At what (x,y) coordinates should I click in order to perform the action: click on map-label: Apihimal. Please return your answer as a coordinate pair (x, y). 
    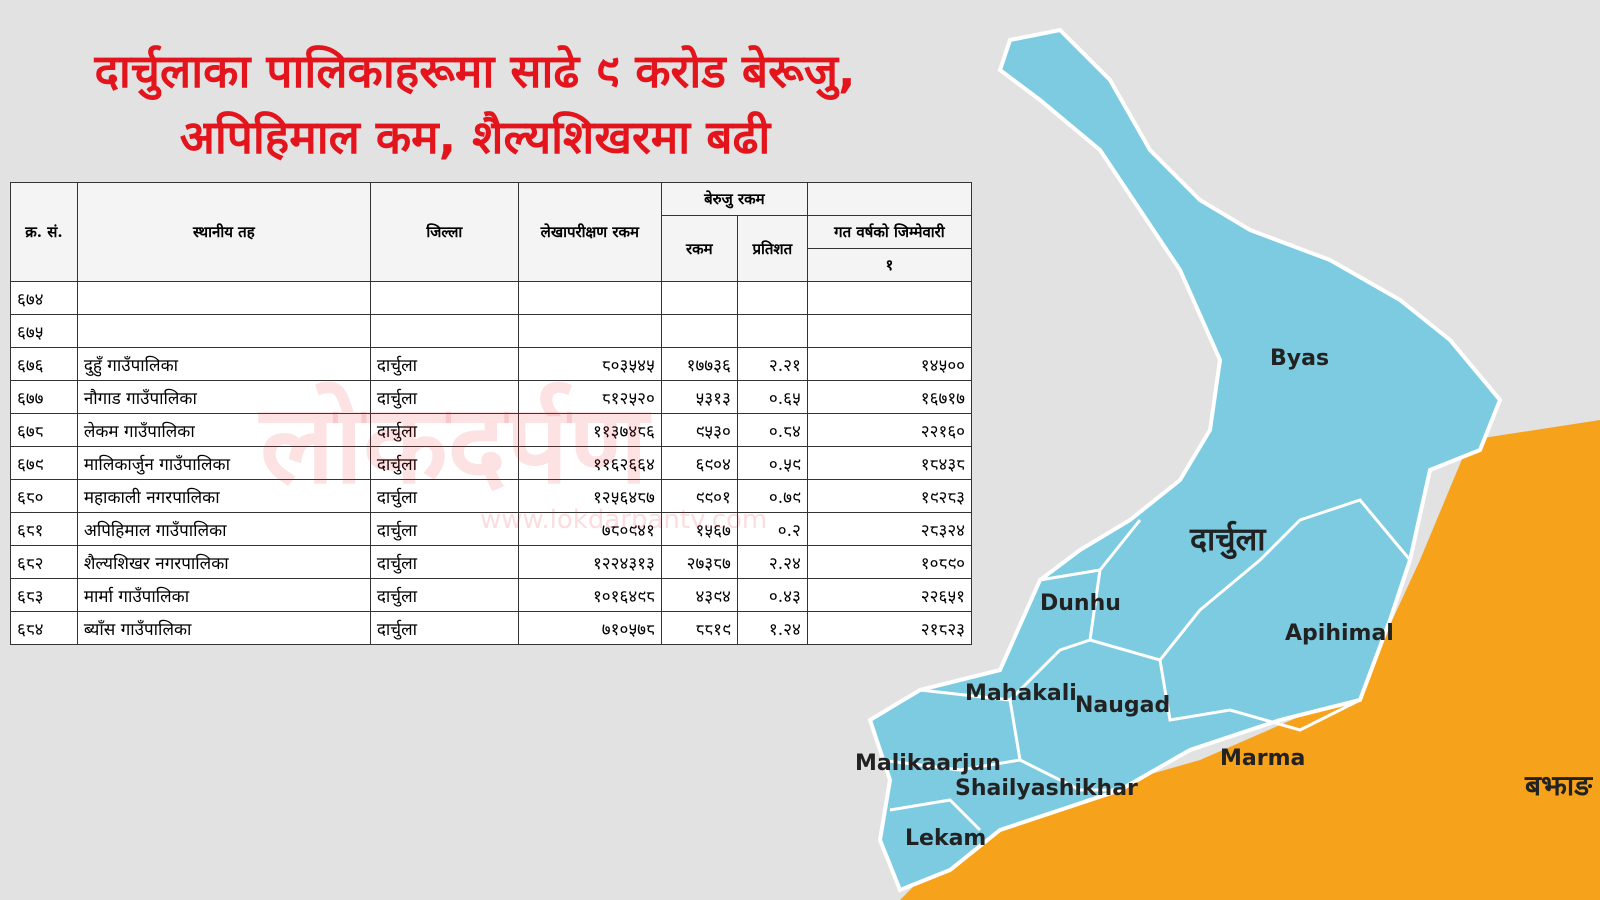
    Looking at the image, I should click on (1339, 633).